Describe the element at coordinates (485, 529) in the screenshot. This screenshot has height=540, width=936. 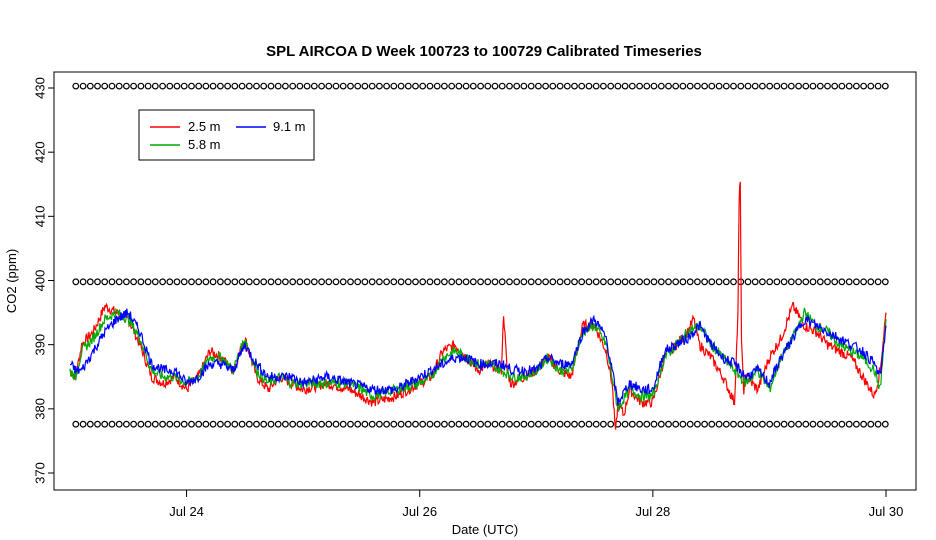
I see `x-axis-label: Date (UTC)` at that location.